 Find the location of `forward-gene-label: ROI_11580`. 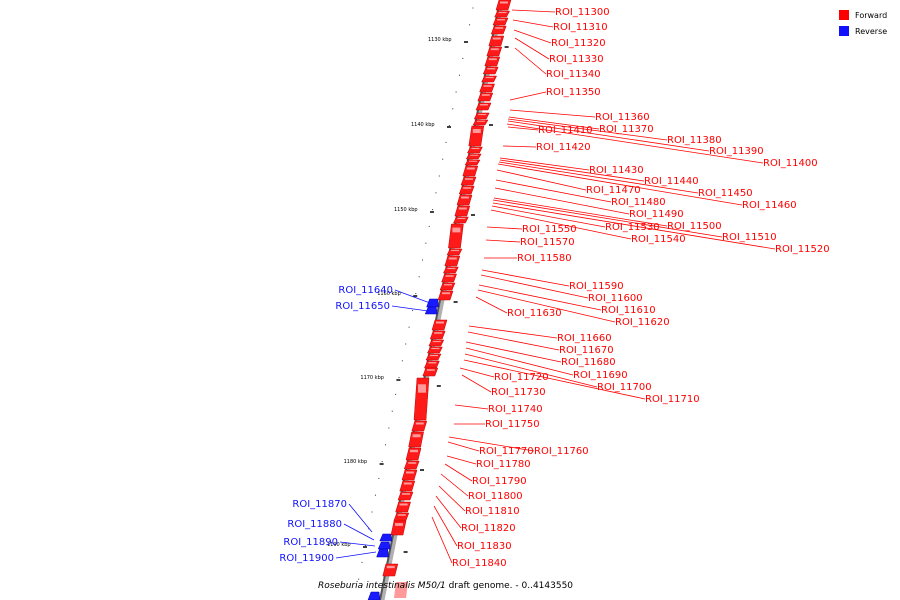

forward-gene-label: ROI_11580 is located at coordinates (544, 258).